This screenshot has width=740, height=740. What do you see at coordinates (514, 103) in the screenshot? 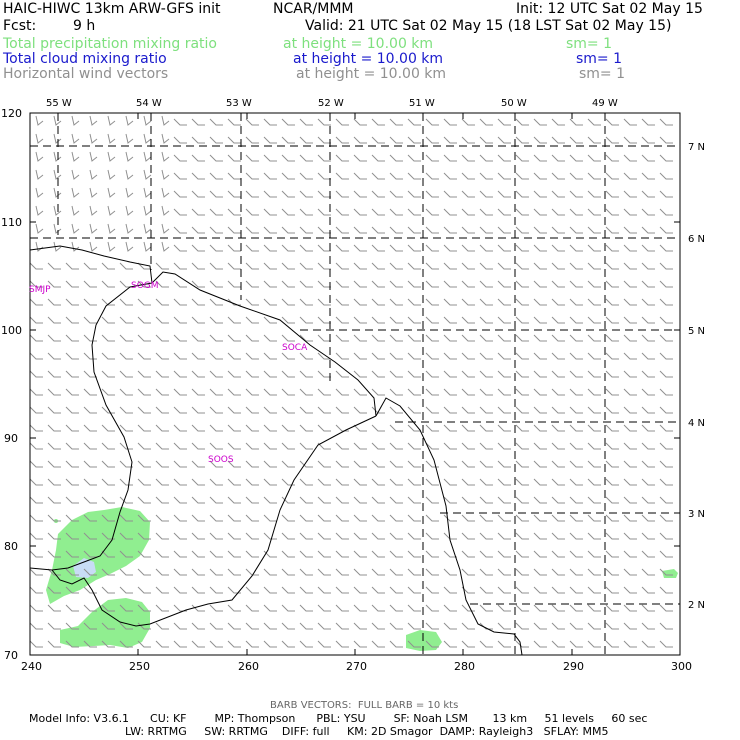
I see `lon-label: 50 W` at bounding box center [514, 103].